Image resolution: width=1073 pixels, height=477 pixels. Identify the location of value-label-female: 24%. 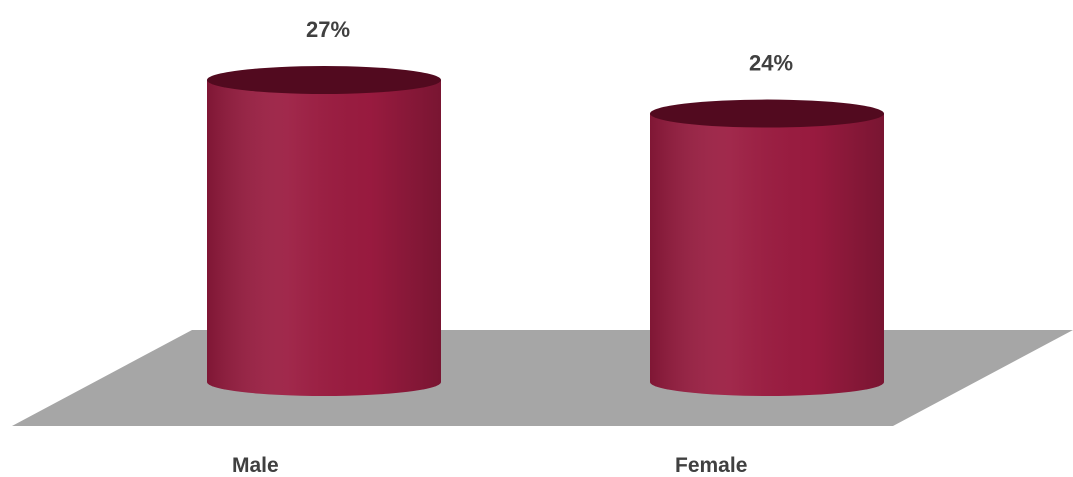
(771, 63).